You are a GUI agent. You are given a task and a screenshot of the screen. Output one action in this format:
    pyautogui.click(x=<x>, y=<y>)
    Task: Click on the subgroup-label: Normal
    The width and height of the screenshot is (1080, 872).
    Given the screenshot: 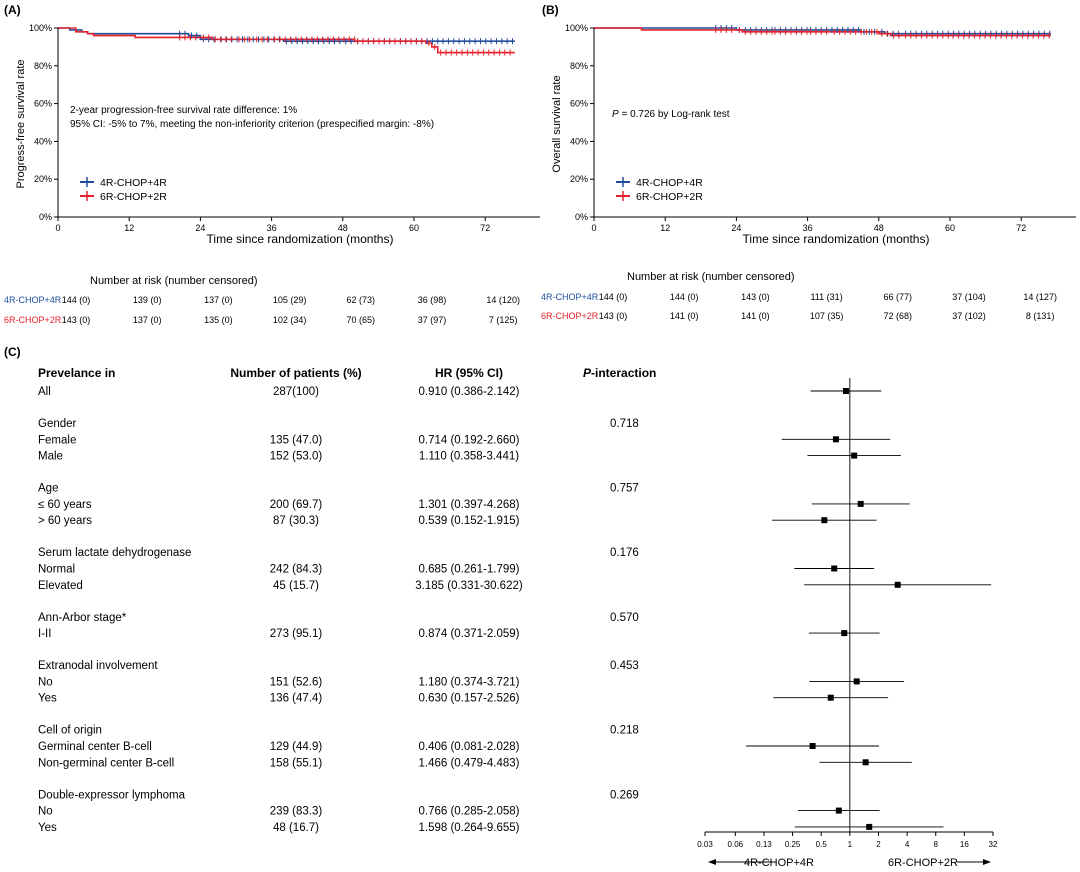 What is the action you would take?
    pyautogui.click(x=56, y=570)
    